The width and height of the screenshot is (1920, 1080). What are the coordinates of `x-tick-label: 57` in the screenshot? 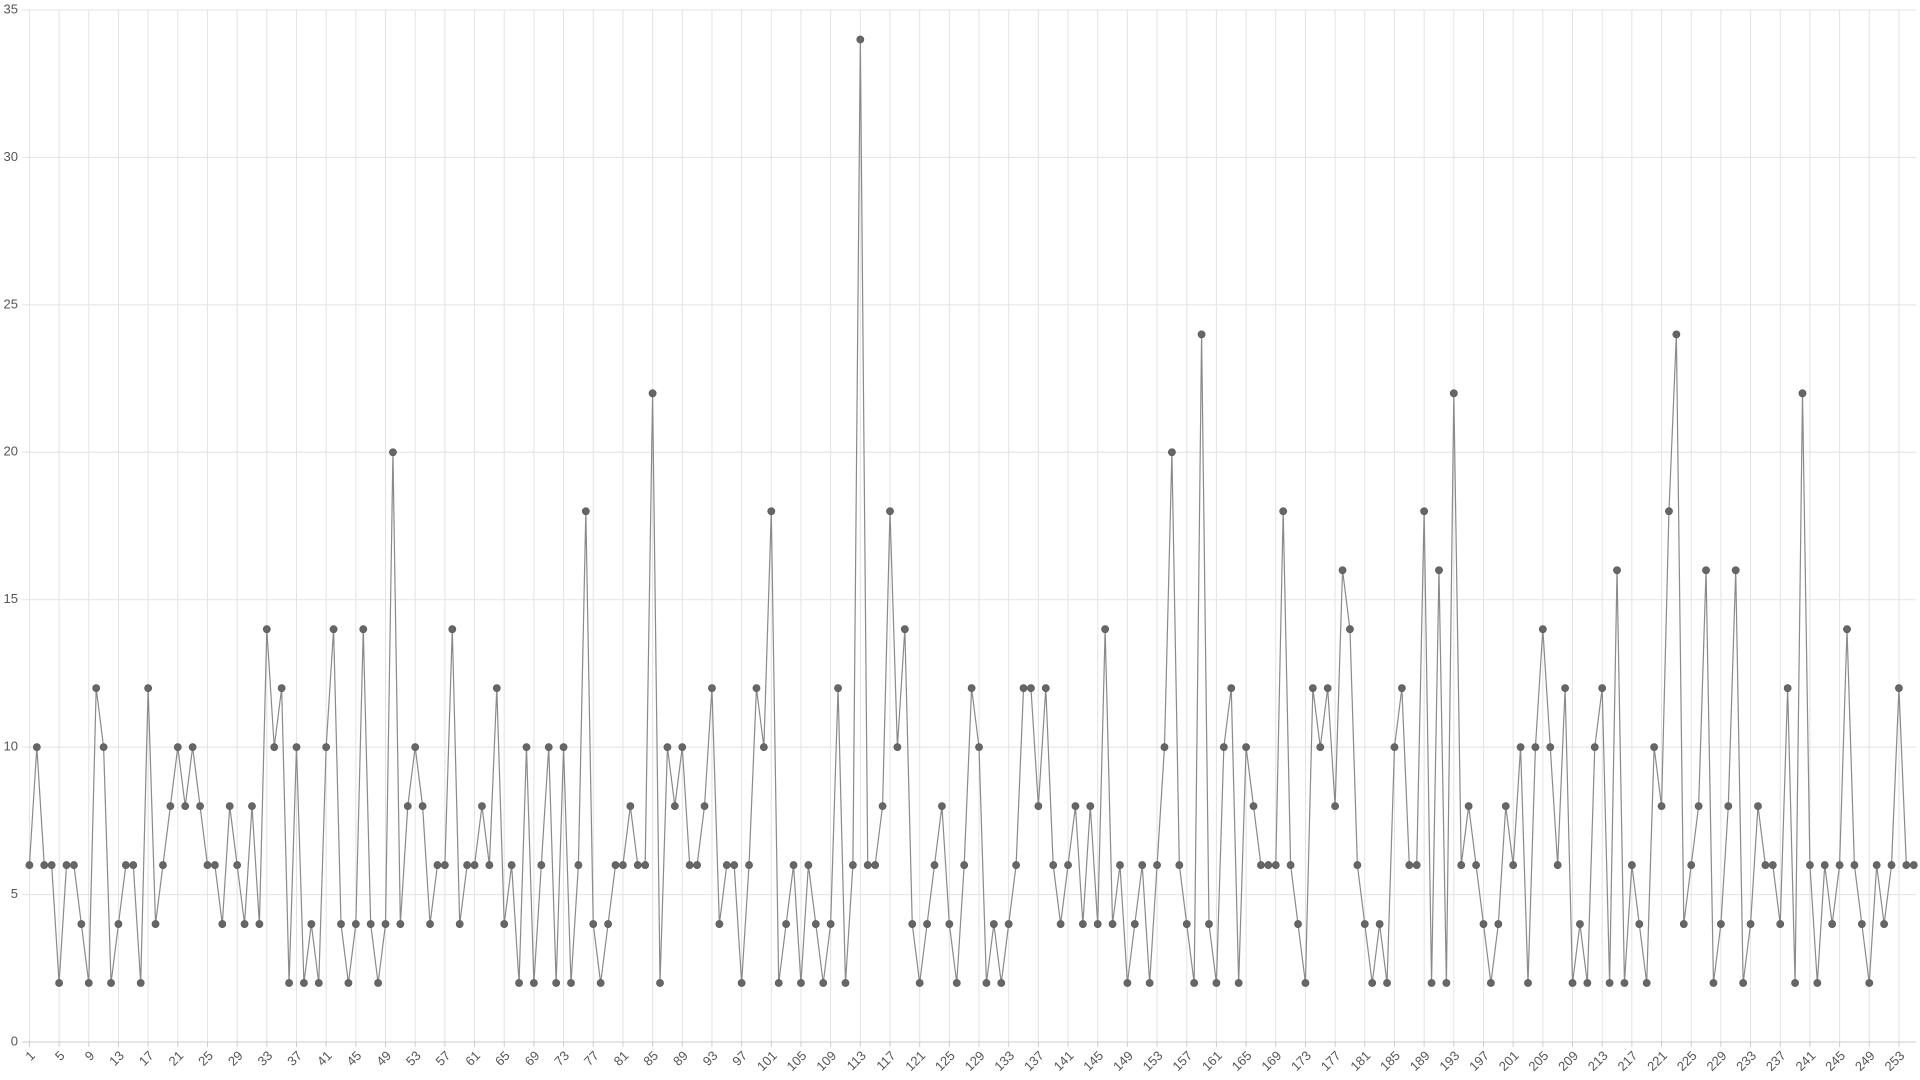 It's located at (443, 1058).